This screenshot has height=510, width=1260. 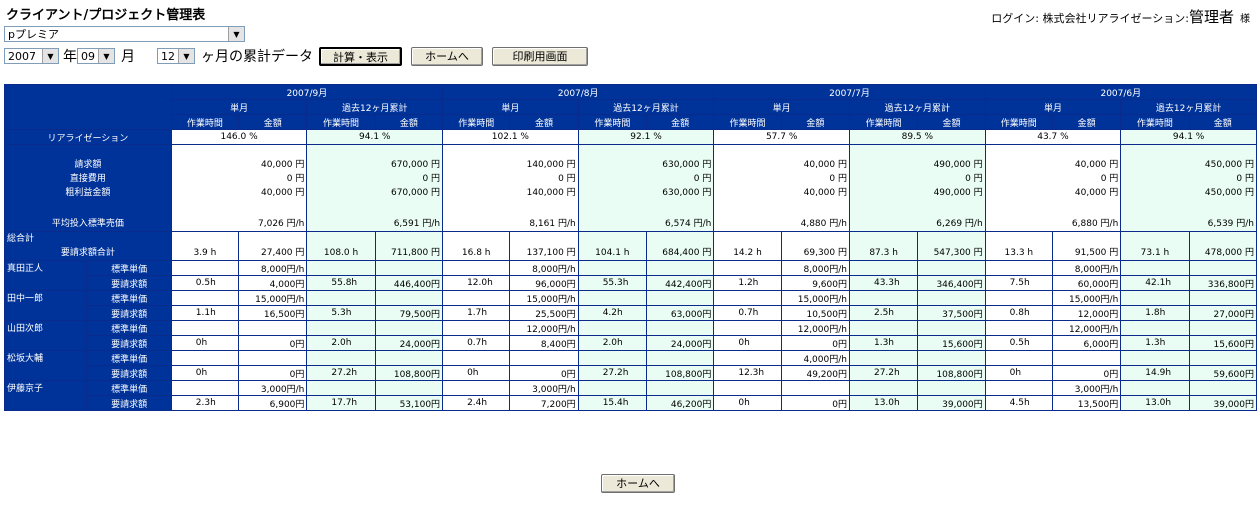 What do you see at coordinates (958, 165) in the screenshot?
I see `billing-value: 490,000 円` at bounding box center [958, 165].